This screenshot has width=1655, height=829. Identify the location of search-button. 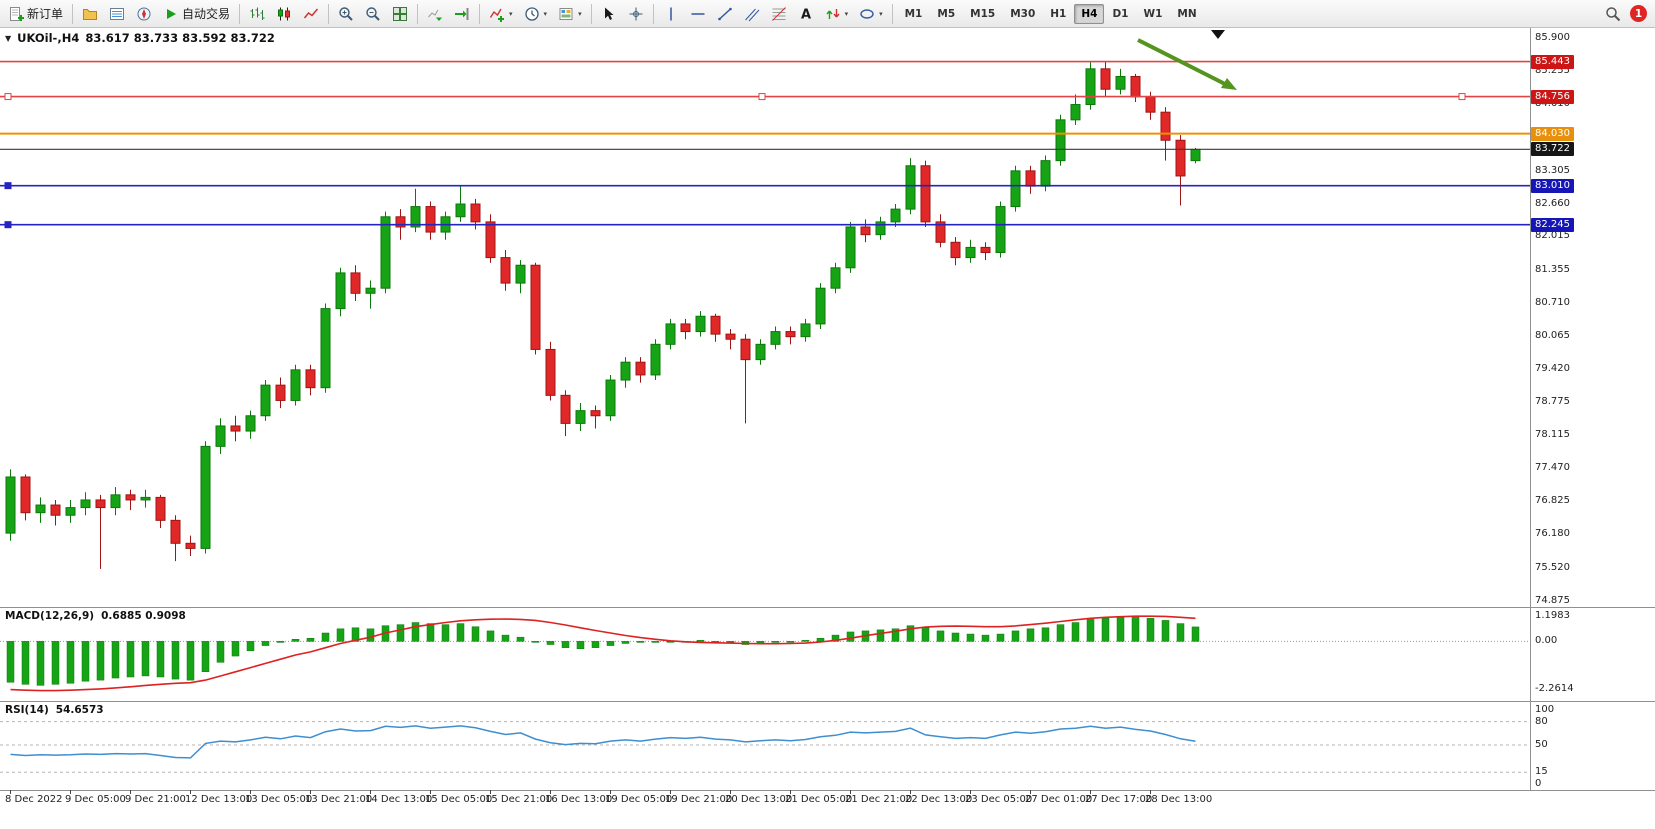
(1613, 14).